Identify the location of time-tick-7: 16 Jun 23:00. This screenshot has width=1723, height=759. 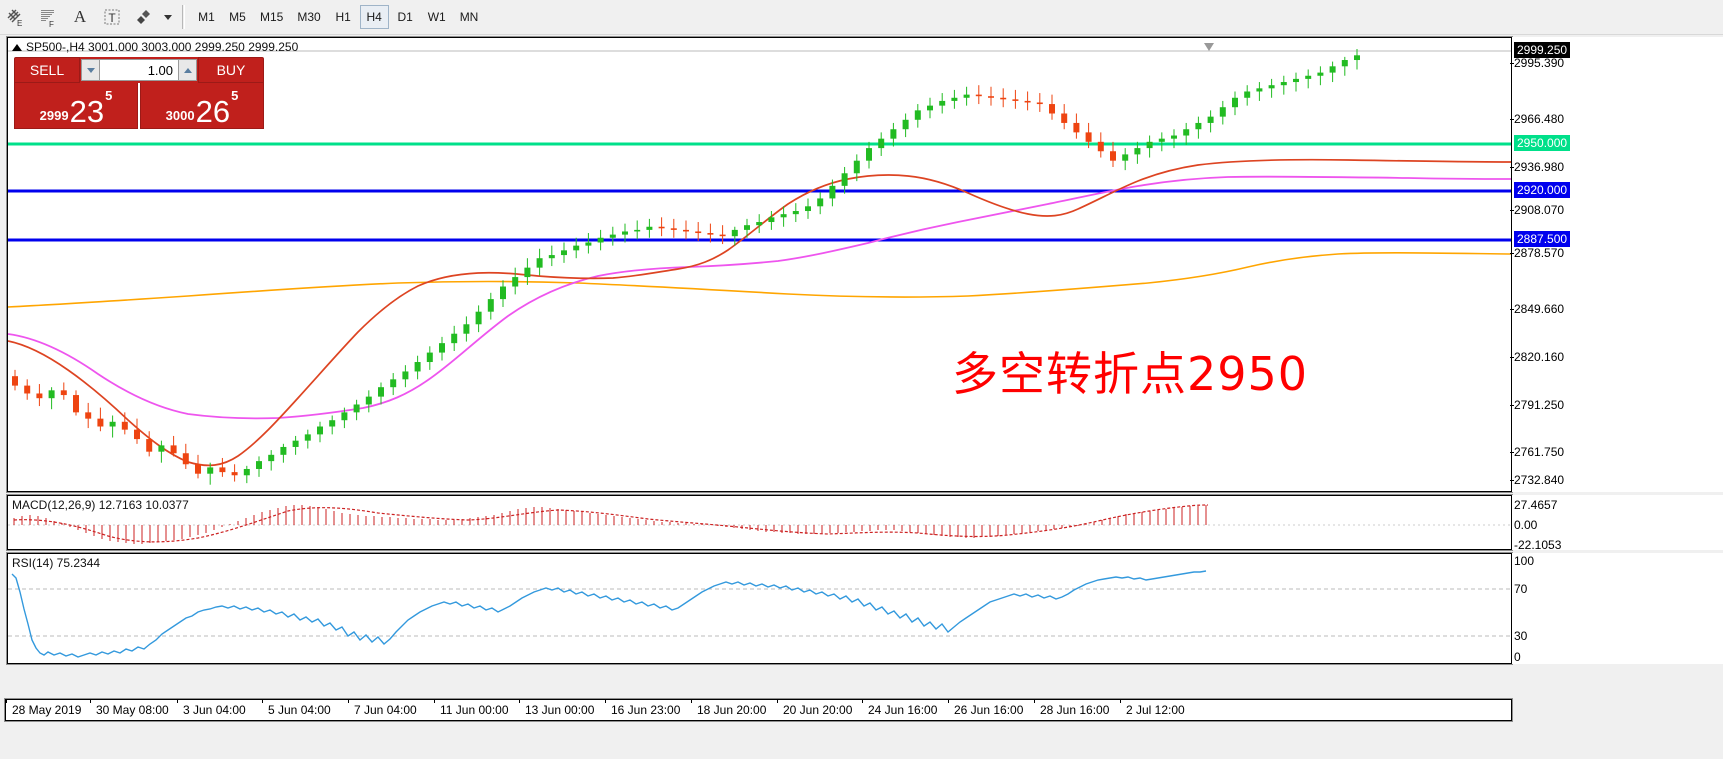
(642, 708).